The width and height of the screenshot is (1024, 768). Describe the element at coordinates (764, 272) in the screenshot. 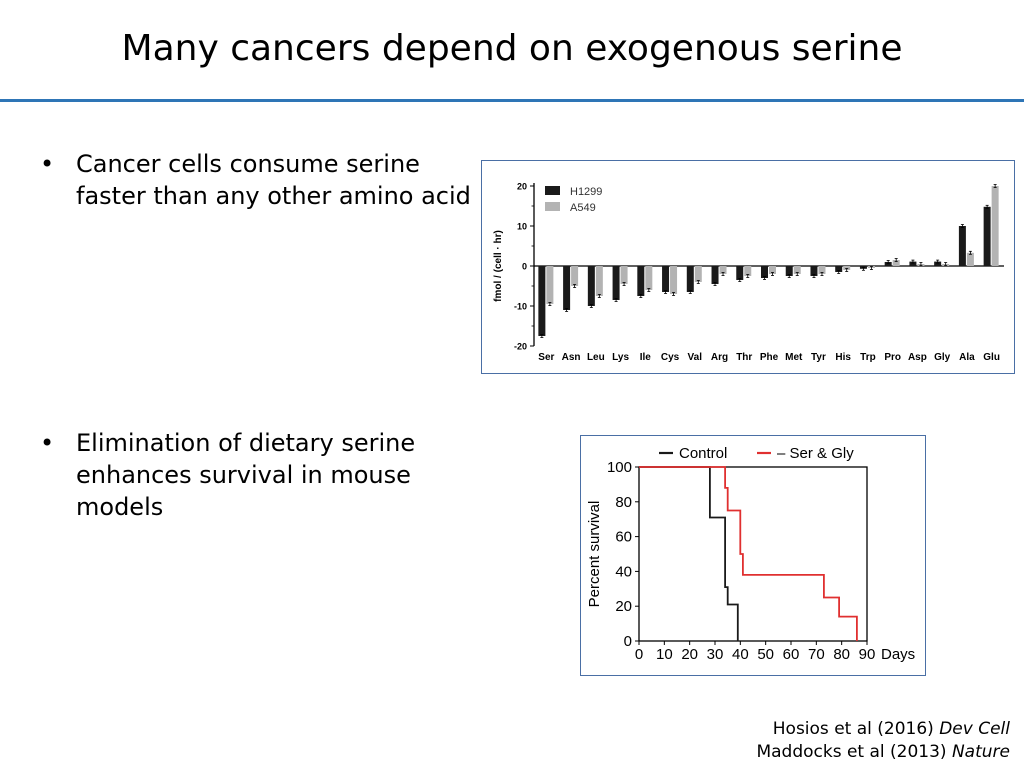

I see `bar-phe-h1299` at that location.